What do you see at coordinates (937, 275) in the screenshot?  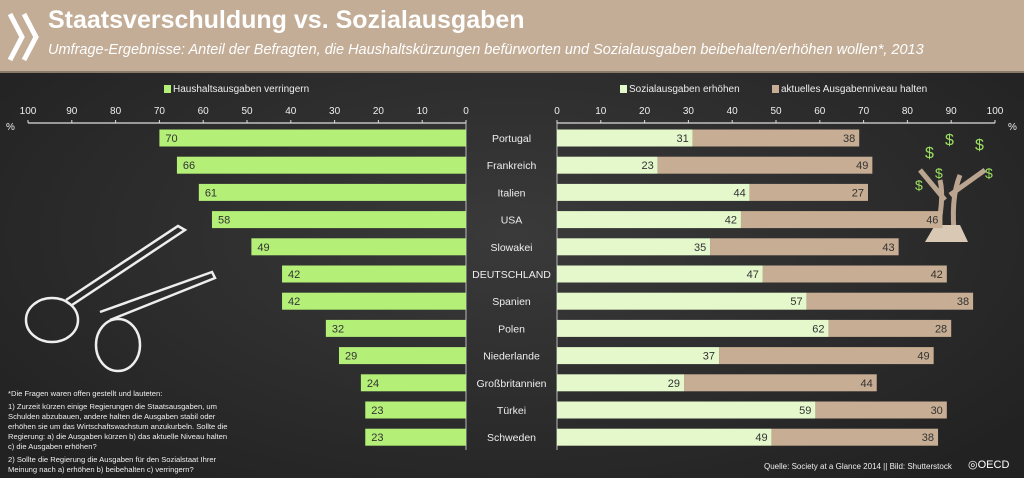 I see `bar-keep-label: 42` at bounding box center [937, 275].